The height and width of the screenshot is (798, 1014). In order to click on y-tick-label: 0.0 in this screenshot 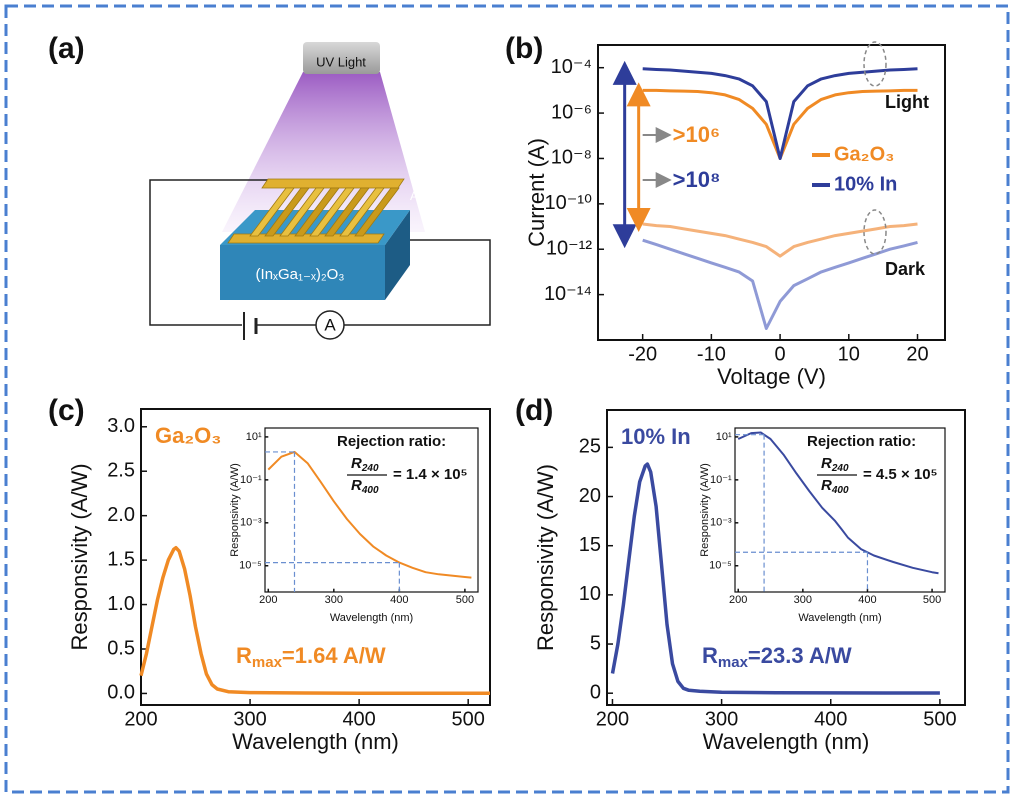, I will do `click(121, 693)`.